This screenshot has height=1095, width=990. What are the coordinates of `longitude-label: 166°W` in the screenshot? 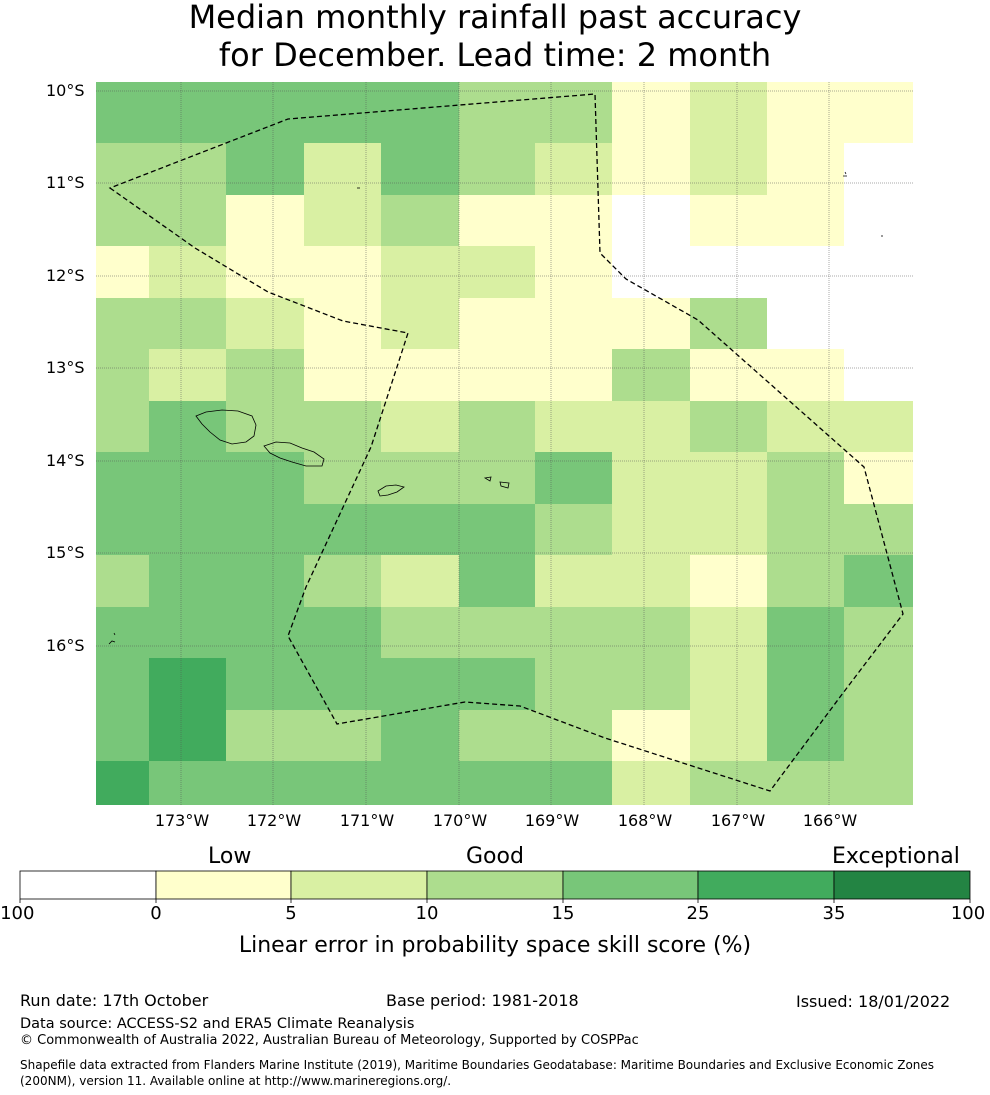 It's located at (830, 820).